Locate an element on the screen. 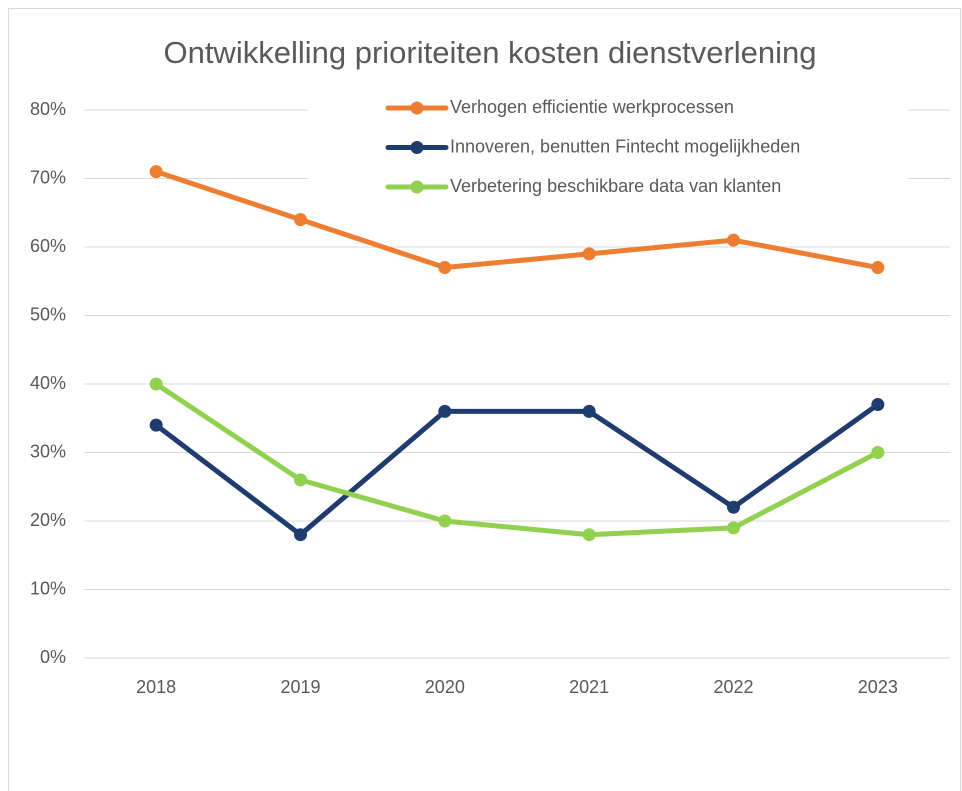  x-tick-label: 2023 is located at coordinates (878, 687).